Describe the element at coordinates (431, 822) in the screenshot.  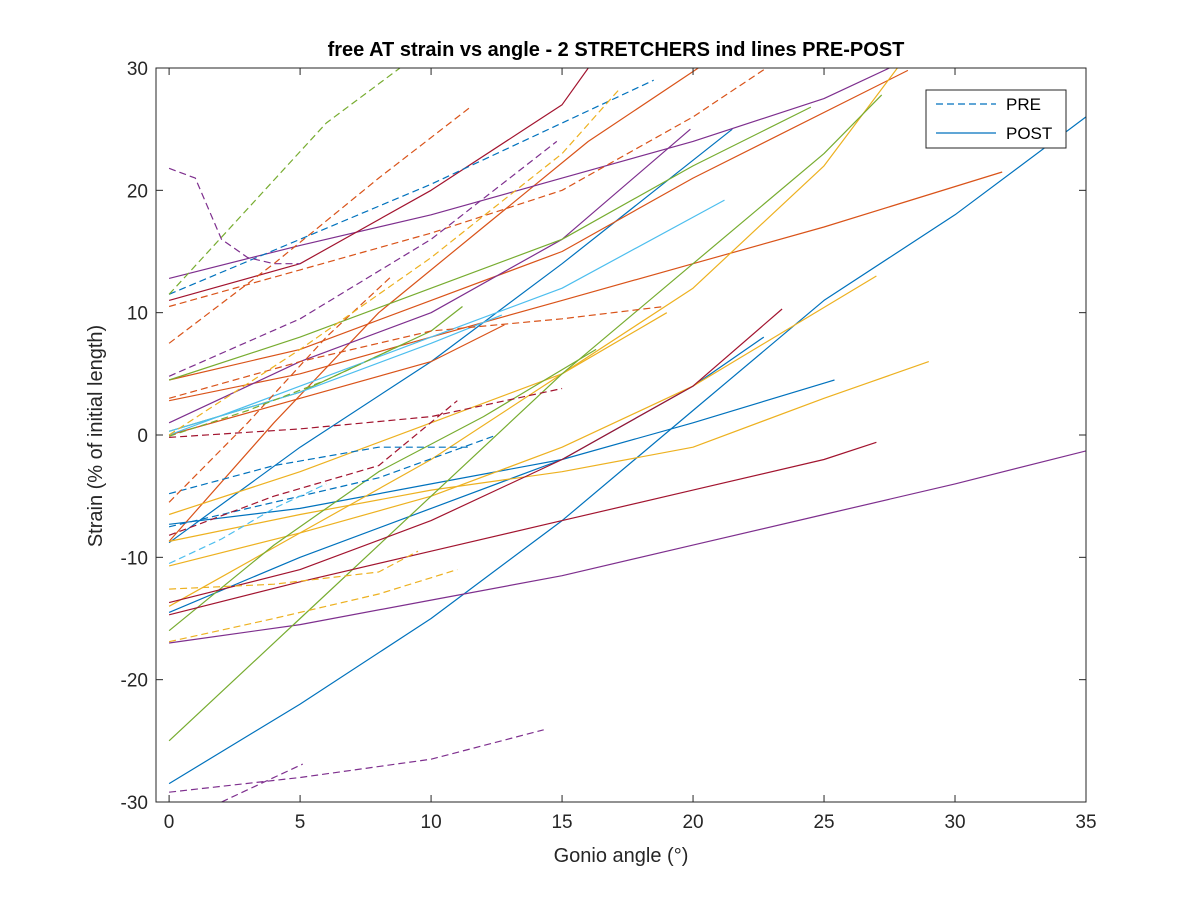
I see `x-tick-label: 10` at that location.